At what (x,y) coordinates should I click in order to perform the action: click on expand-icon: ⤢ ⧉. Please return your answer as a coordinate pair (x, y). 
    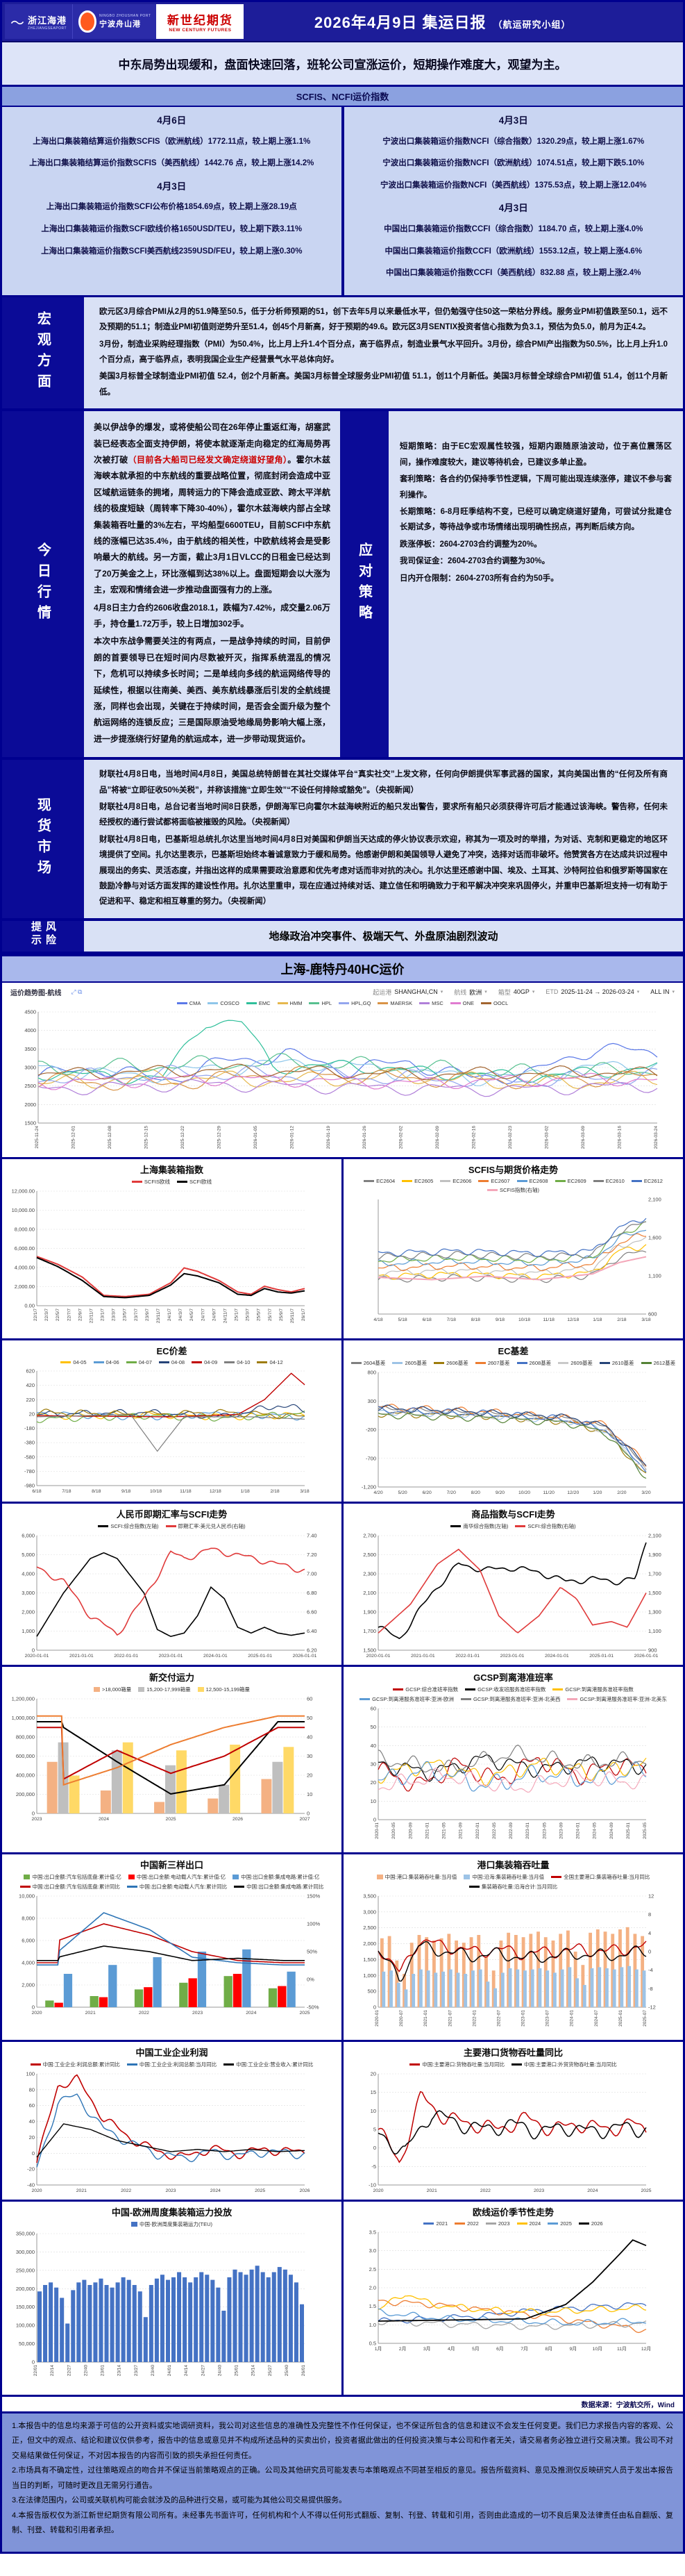
    Looking at the image, I should click on (77, 991).